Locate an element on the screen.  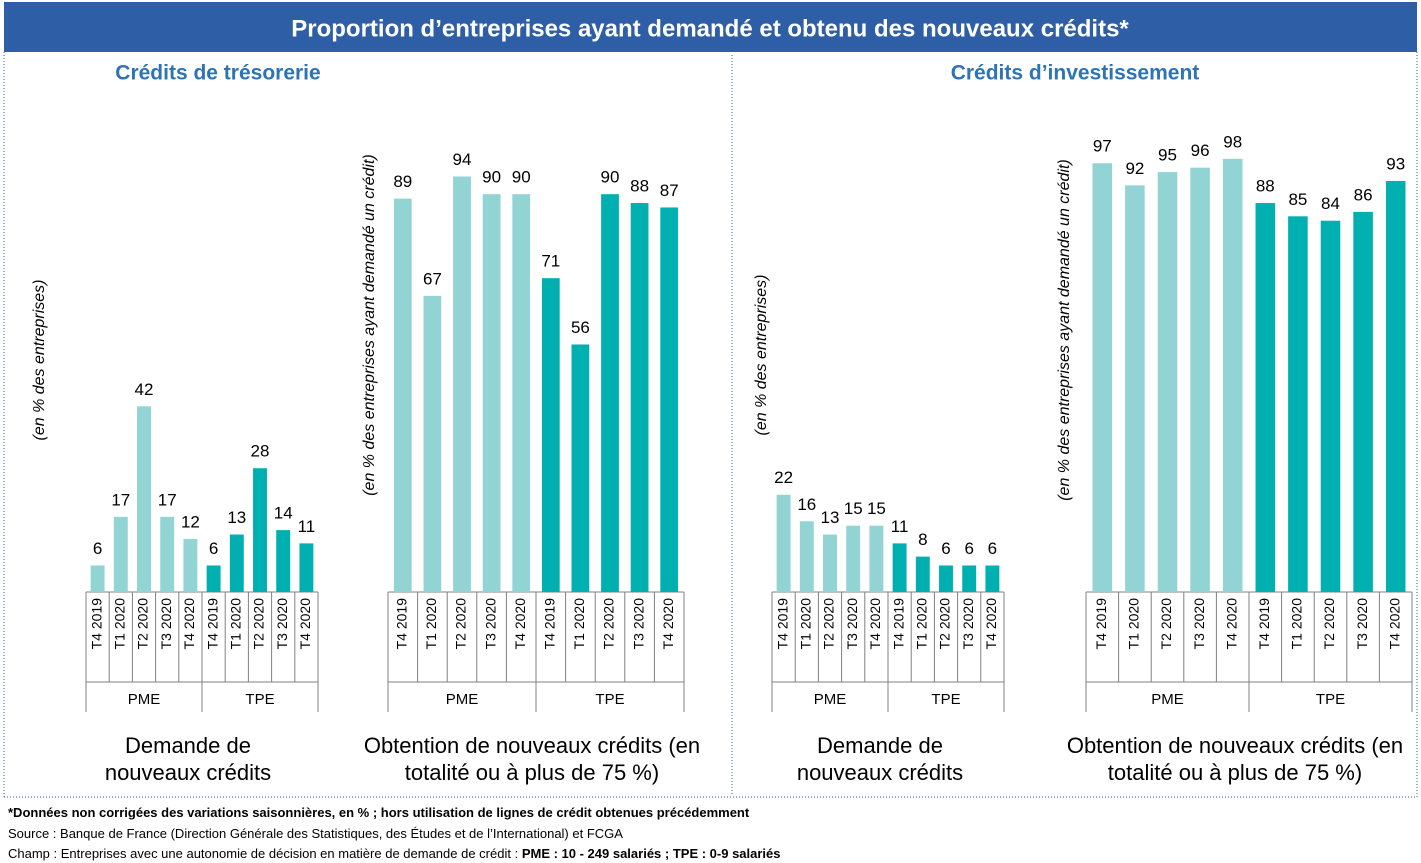
data-label: 67 is located at coordinates (432, 278).